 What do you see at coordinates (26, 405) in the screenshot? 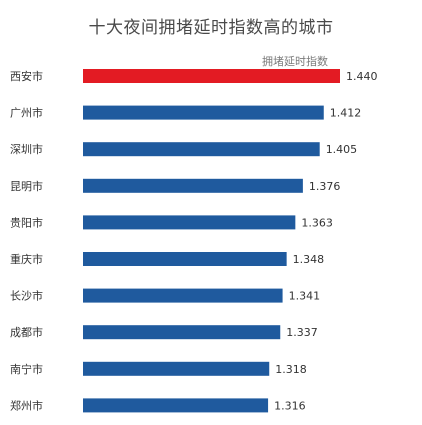
I see `category-label: 郑州市` at bounding box center [26, 405].